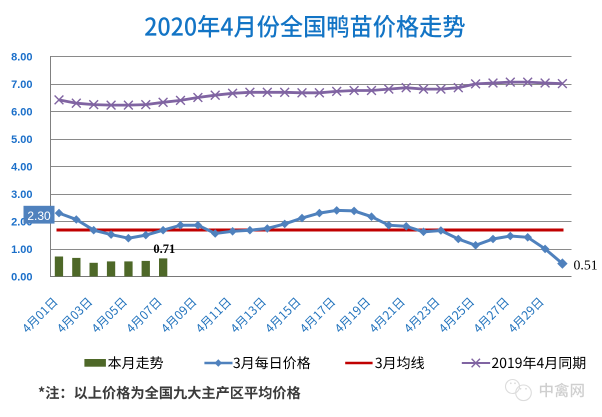 The image size is (602, 417). Describe the element at coordinates (586, 264) in the screenshot. I see `svg-text: 0.51` at that location.